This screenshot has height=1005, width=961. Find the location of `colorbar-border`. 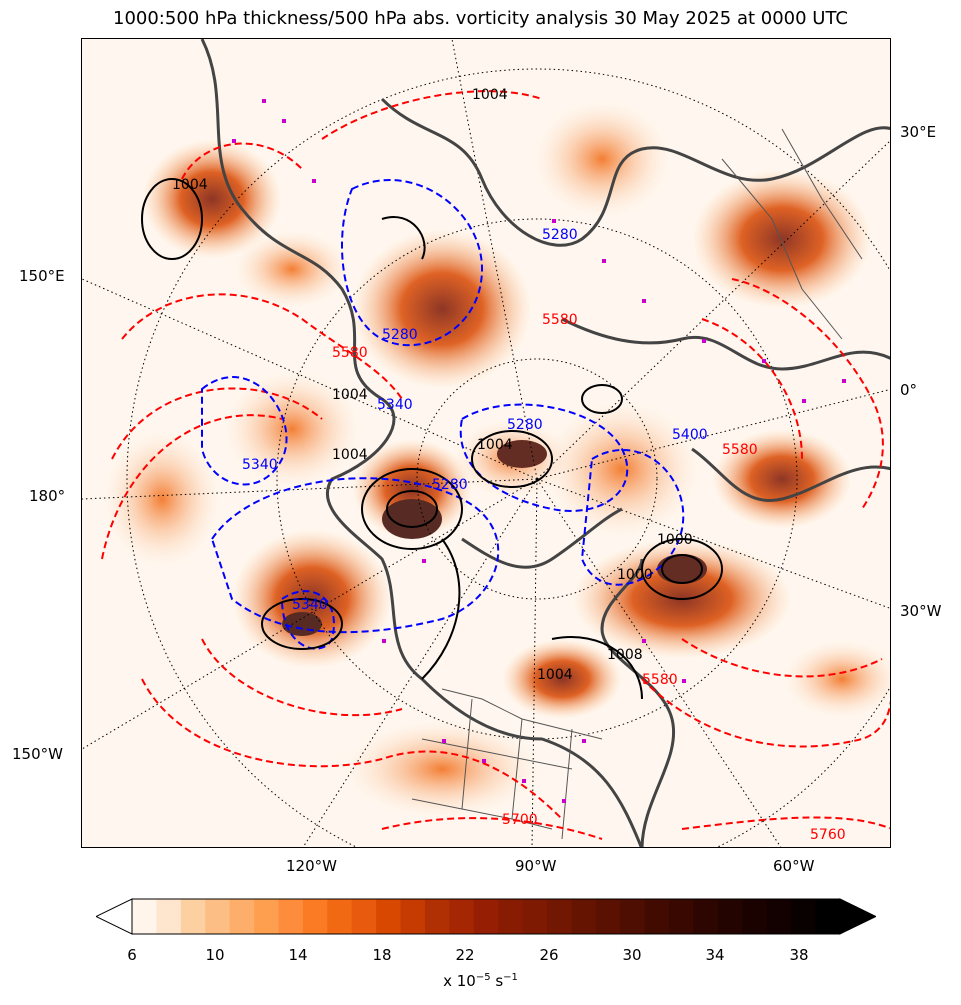

colorbar-border is located at coordinates (486, 916).